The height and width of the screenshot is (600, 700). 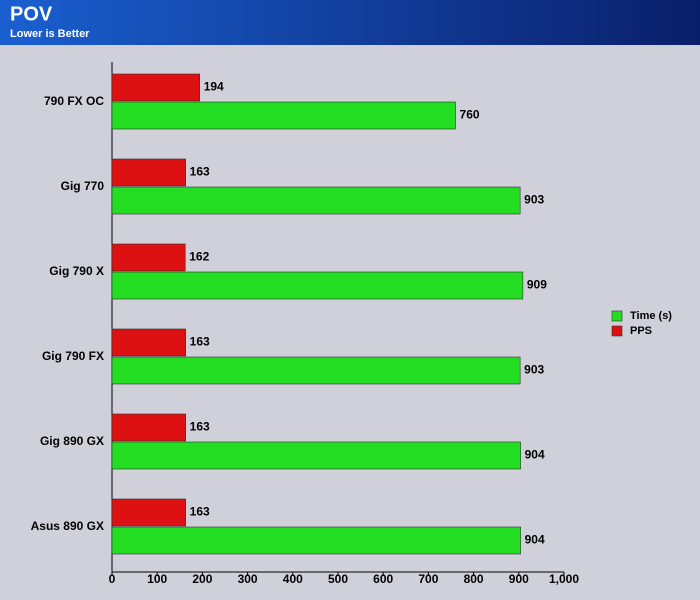 I want to click on x-tick-label: 400, so click(x=293, y=579).